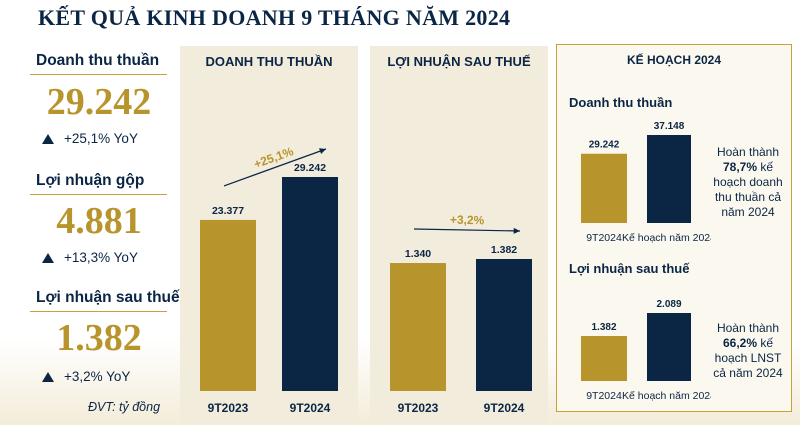 The image size is (800, 430). Describe the element at coordinates (646, 350) in the screenshot. I see `plan-net-profit-chart: 1.382 9T2024 2.089 Kế hoạch năm 2024` at that location.